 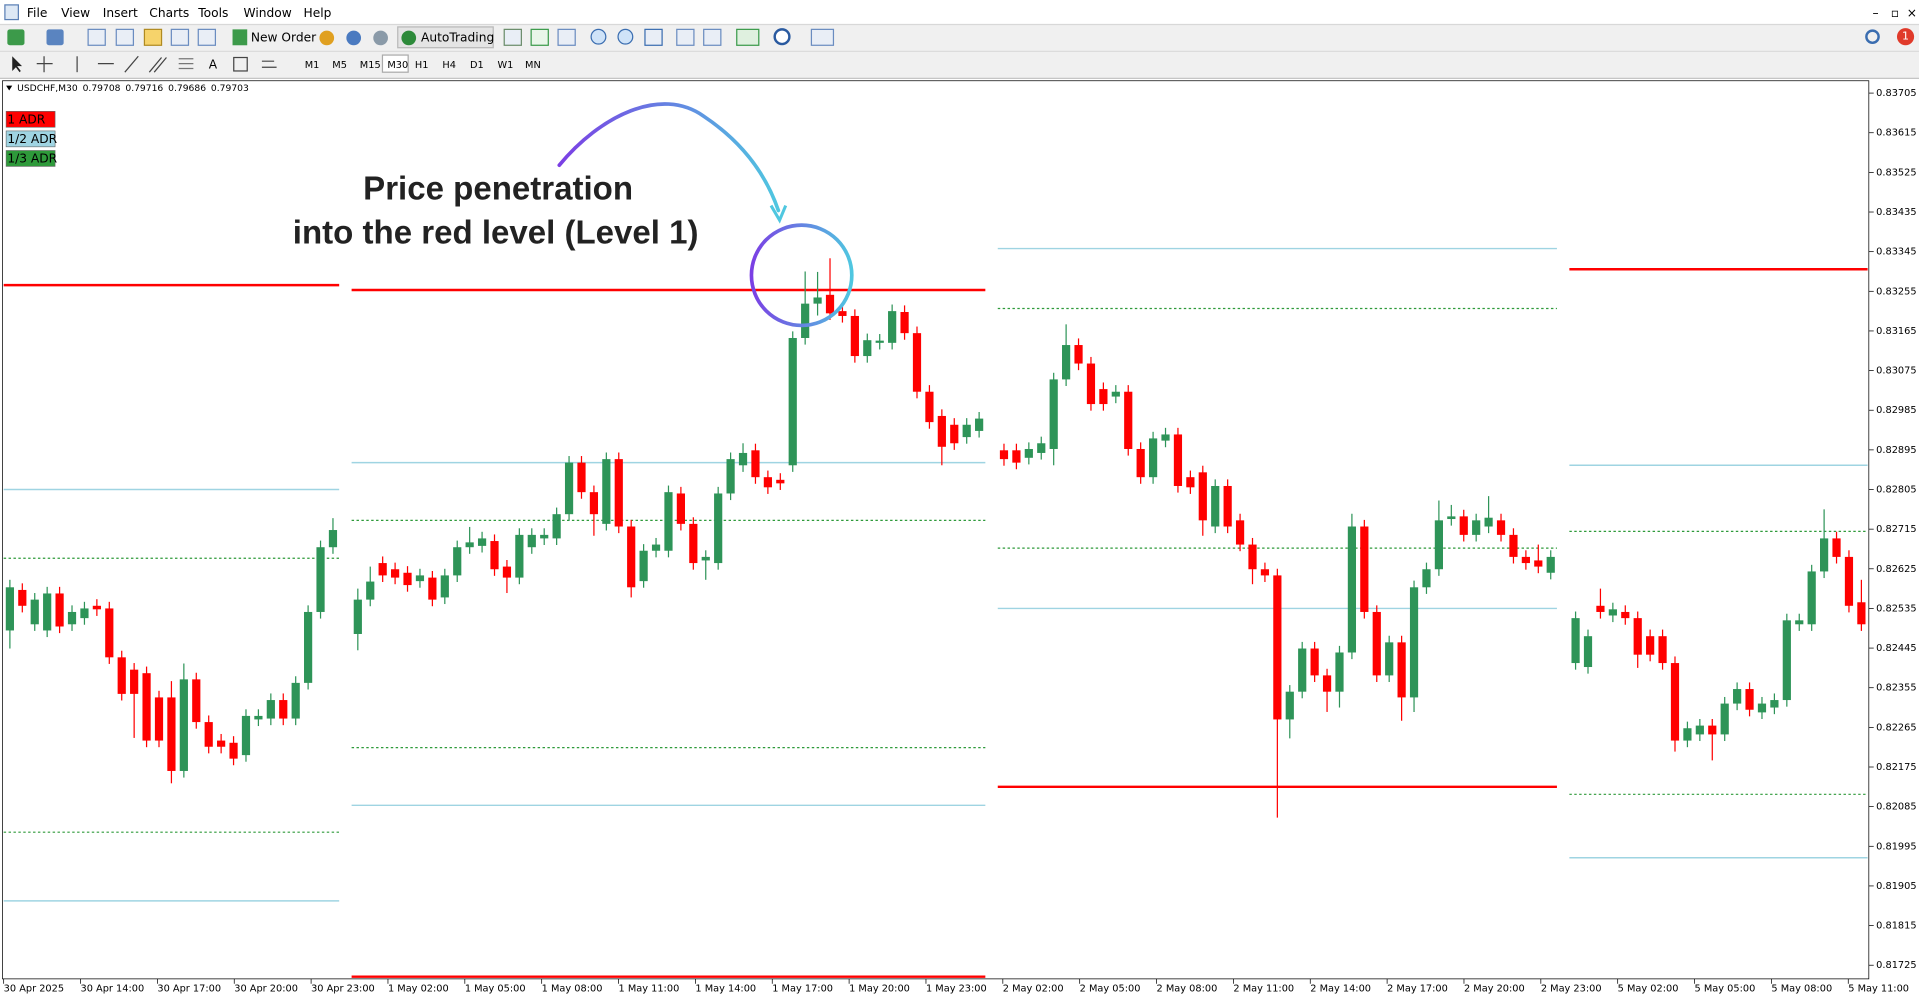 What do you see at coordinates (207, 37) in the screenshot?
I see `tester-btn` at bounding box center [207, 37].